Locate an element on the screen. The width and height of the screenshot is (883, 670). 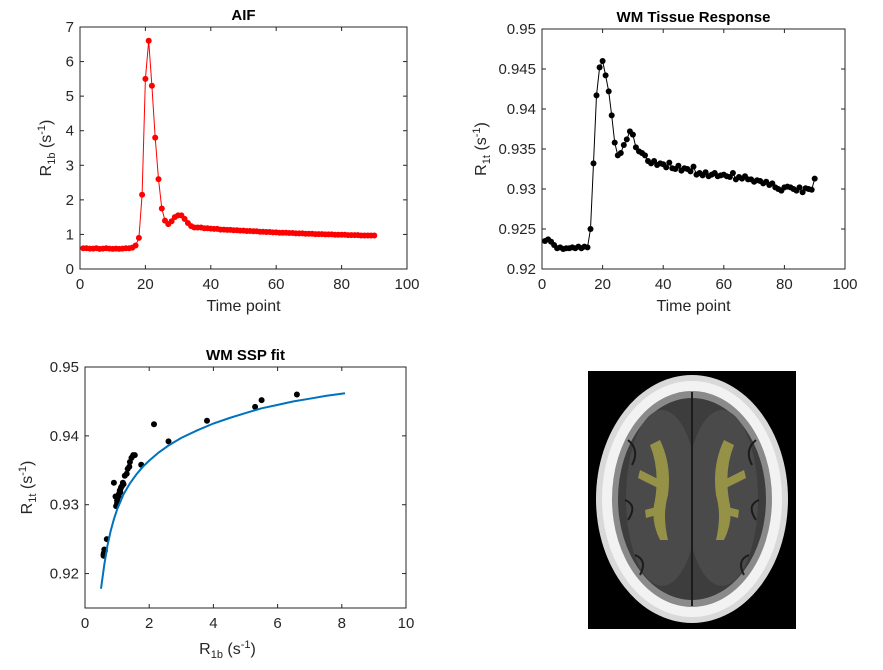
wm-xtick-label: 60 is located at coordinates (723, 284).